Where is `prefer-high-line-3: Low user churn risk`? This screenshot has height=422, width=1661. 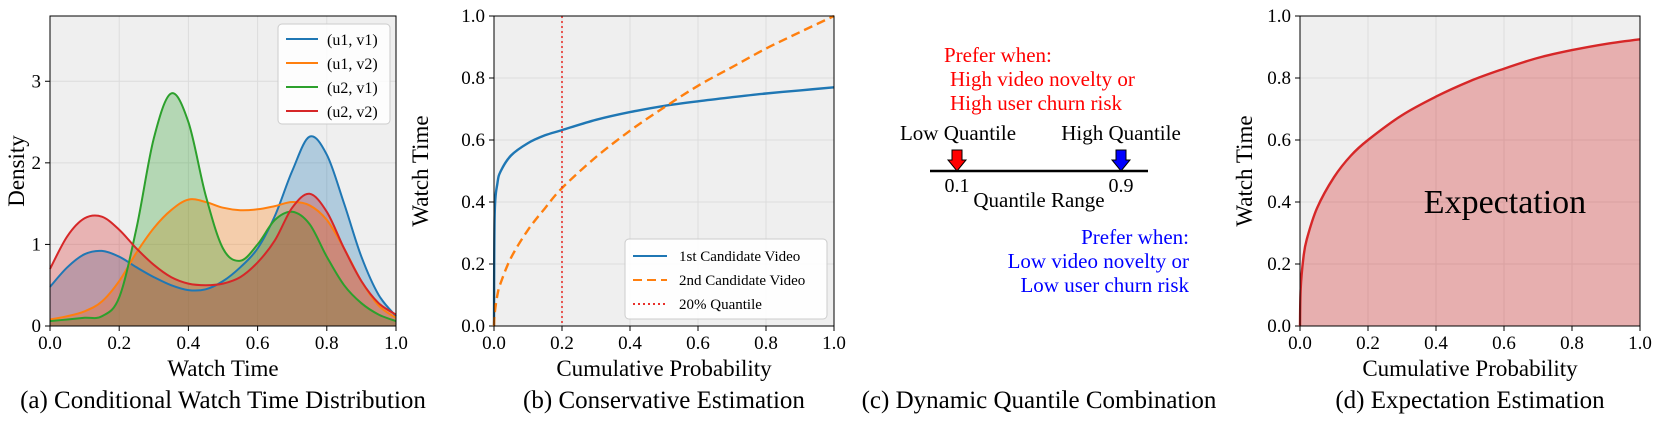 prefer-high-line-3: Low user churn risk is located at coordinates (1104, 285).